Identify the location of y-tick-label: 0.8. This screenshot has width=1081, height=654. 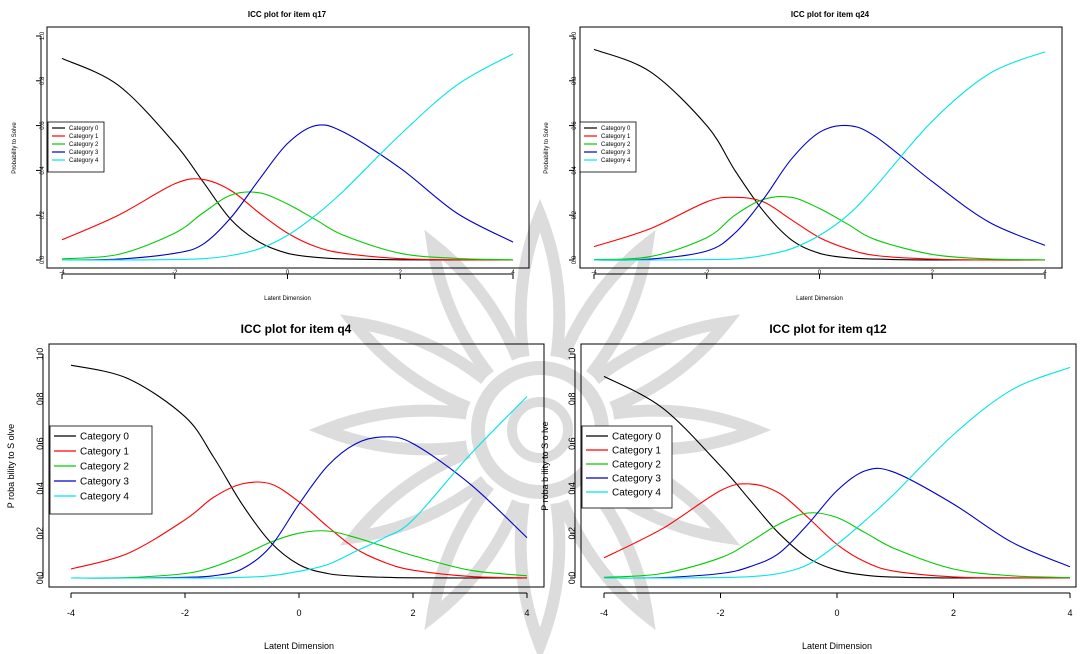
(572, 399).